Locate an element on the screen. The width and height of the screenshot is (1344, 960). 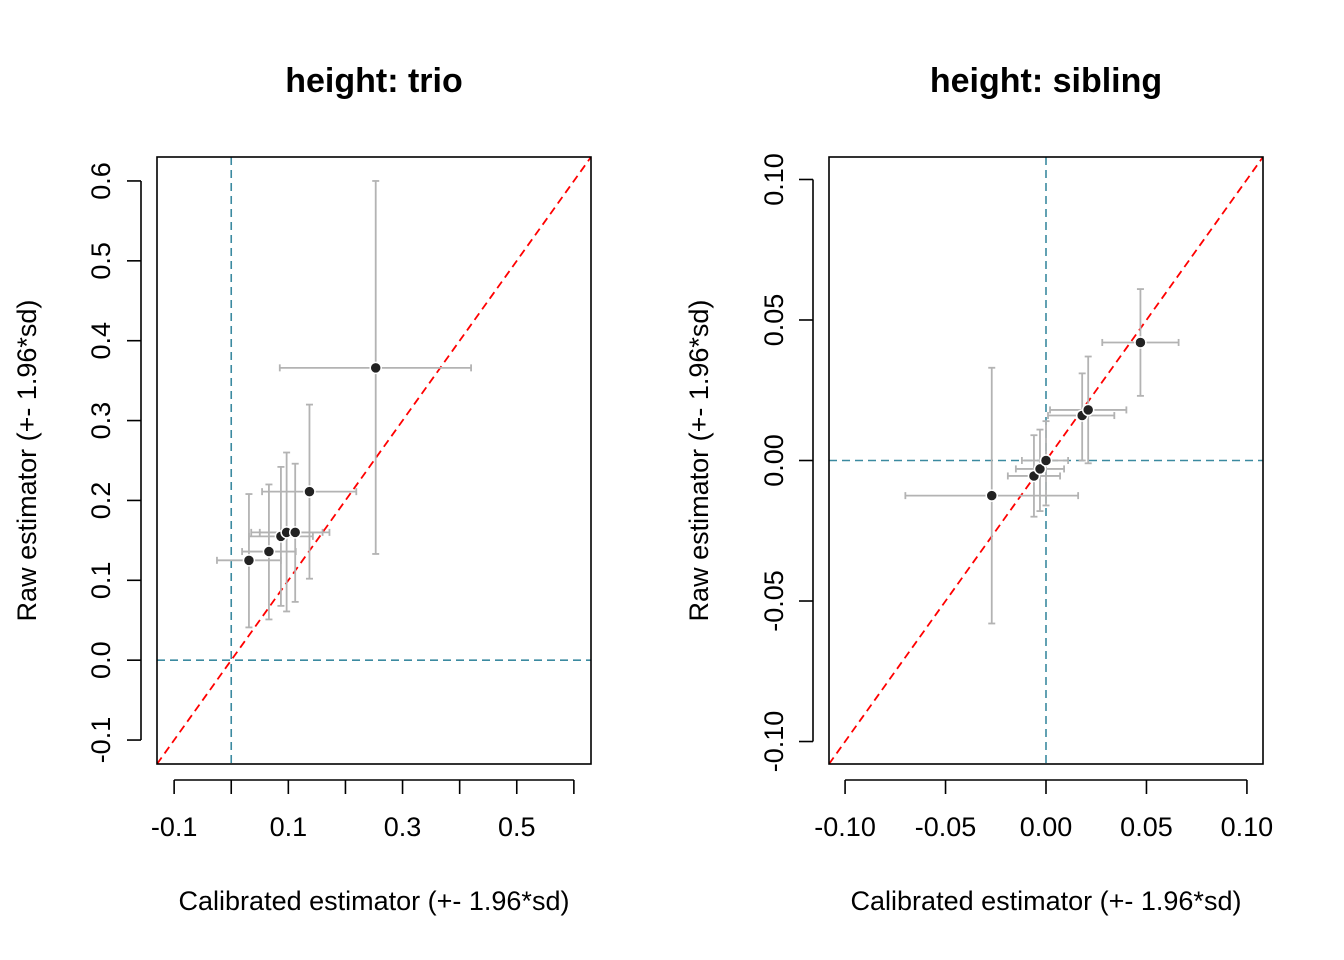
x-tick-label: 0.10 is located at coordinates (1247, 827).